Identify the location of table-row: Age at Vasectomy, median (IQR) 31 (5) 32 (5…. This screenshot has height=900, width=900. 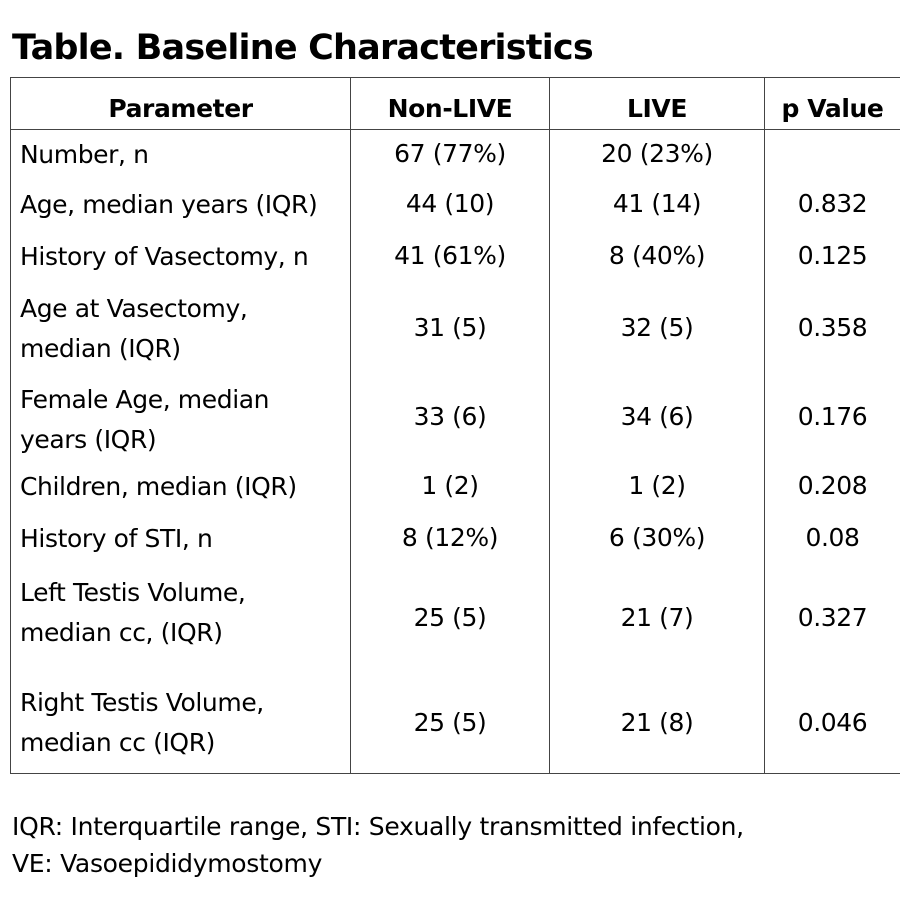
(455, 327).